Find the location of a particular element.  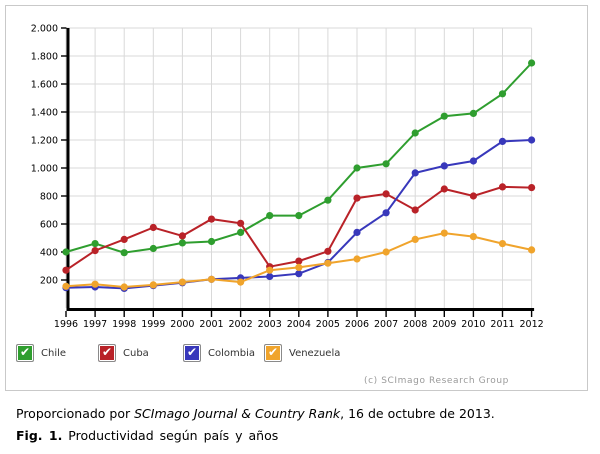

svg-text: 2004 is located at coordinates (299, 324).